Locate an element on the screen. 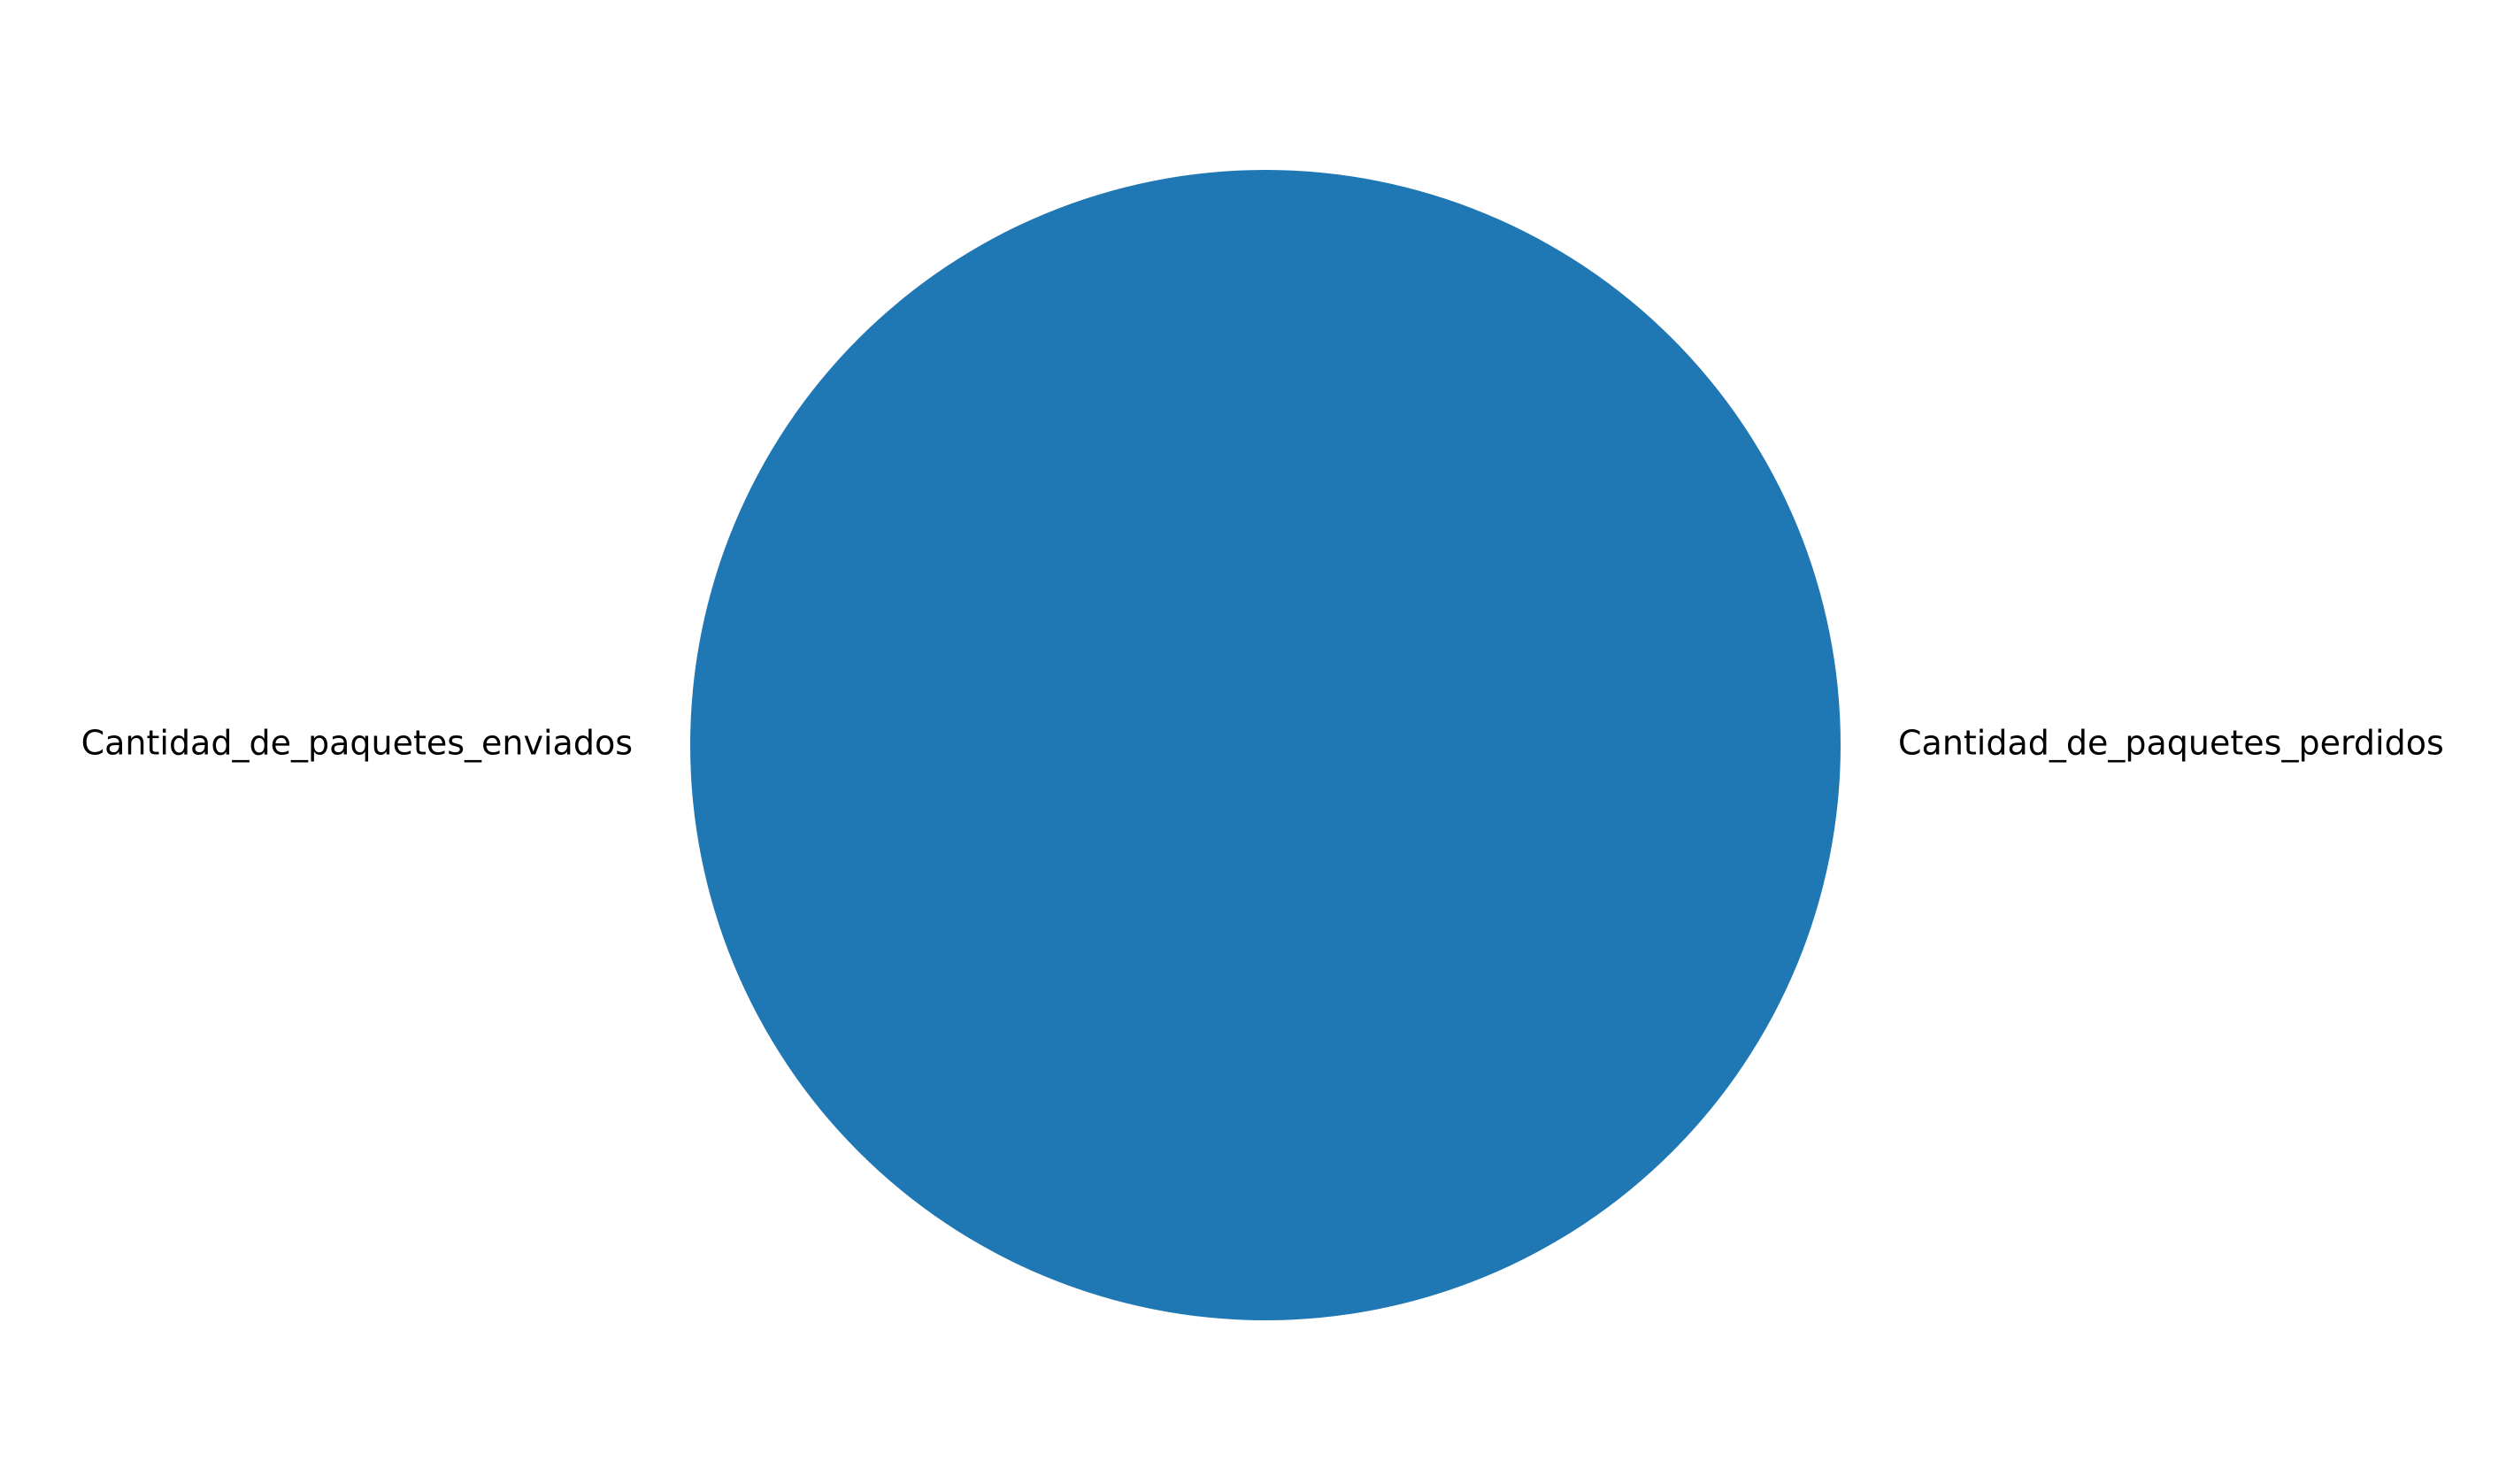  pie-slice-label-1: Cantidad_de_paquetes_perdidos is located at coordinates (2171, 743).